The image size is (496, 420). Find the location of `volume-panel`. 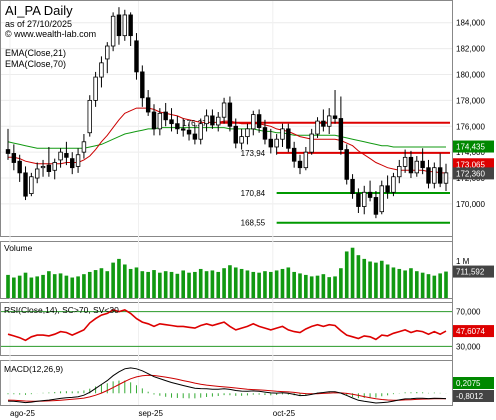

volume-panel is located at coordinates (226, 270).